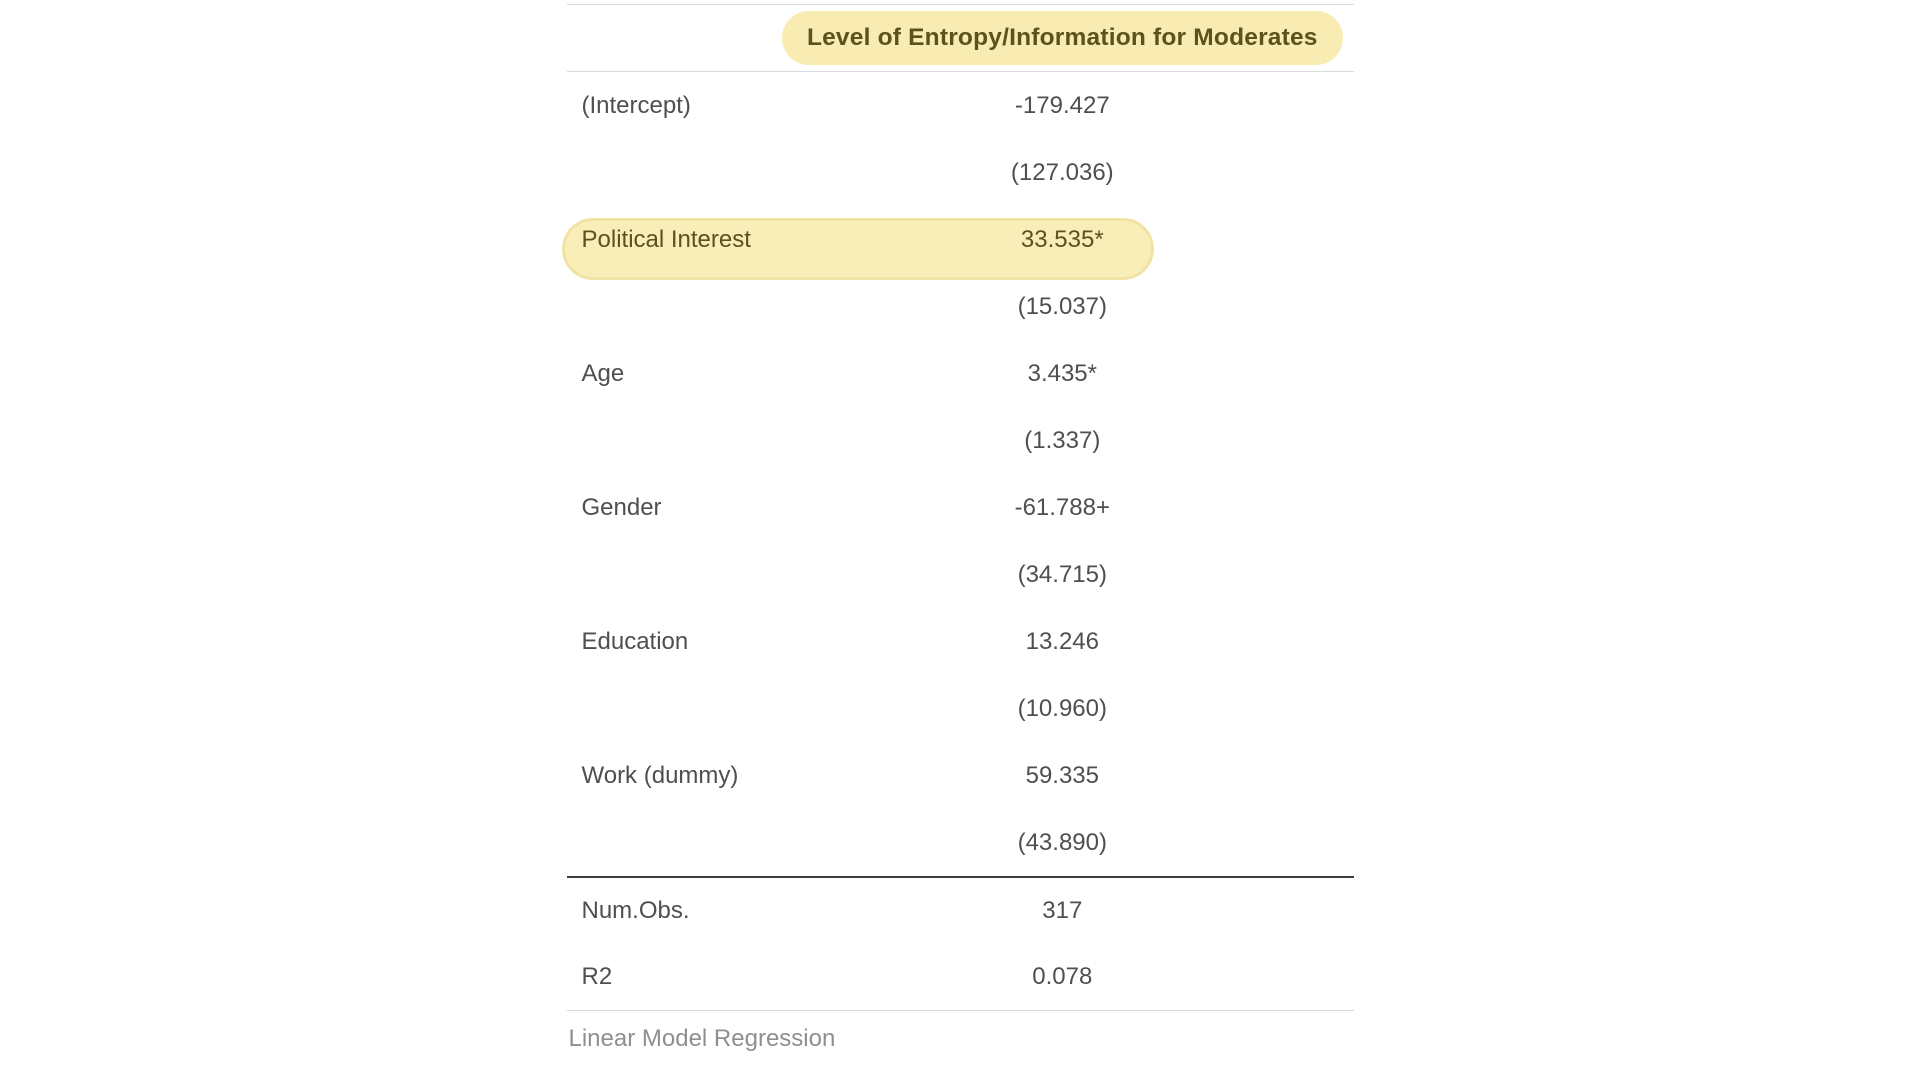  What do you see at coordinates (1062, 574) in the screenshot?
I see `standard-error-value: (34.715)` at bounding box center [1062, 574].